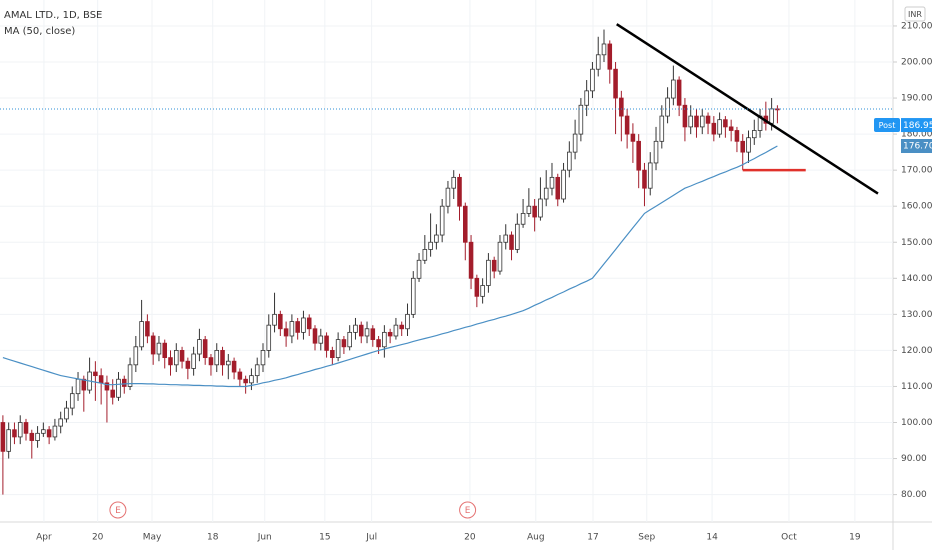 The height and width of the screenshot is (550, 932). What do you see at coordinates (916, 243) in the screenshot?
I see `y-tick-label: 150.00` at bounding box center [916, 243].